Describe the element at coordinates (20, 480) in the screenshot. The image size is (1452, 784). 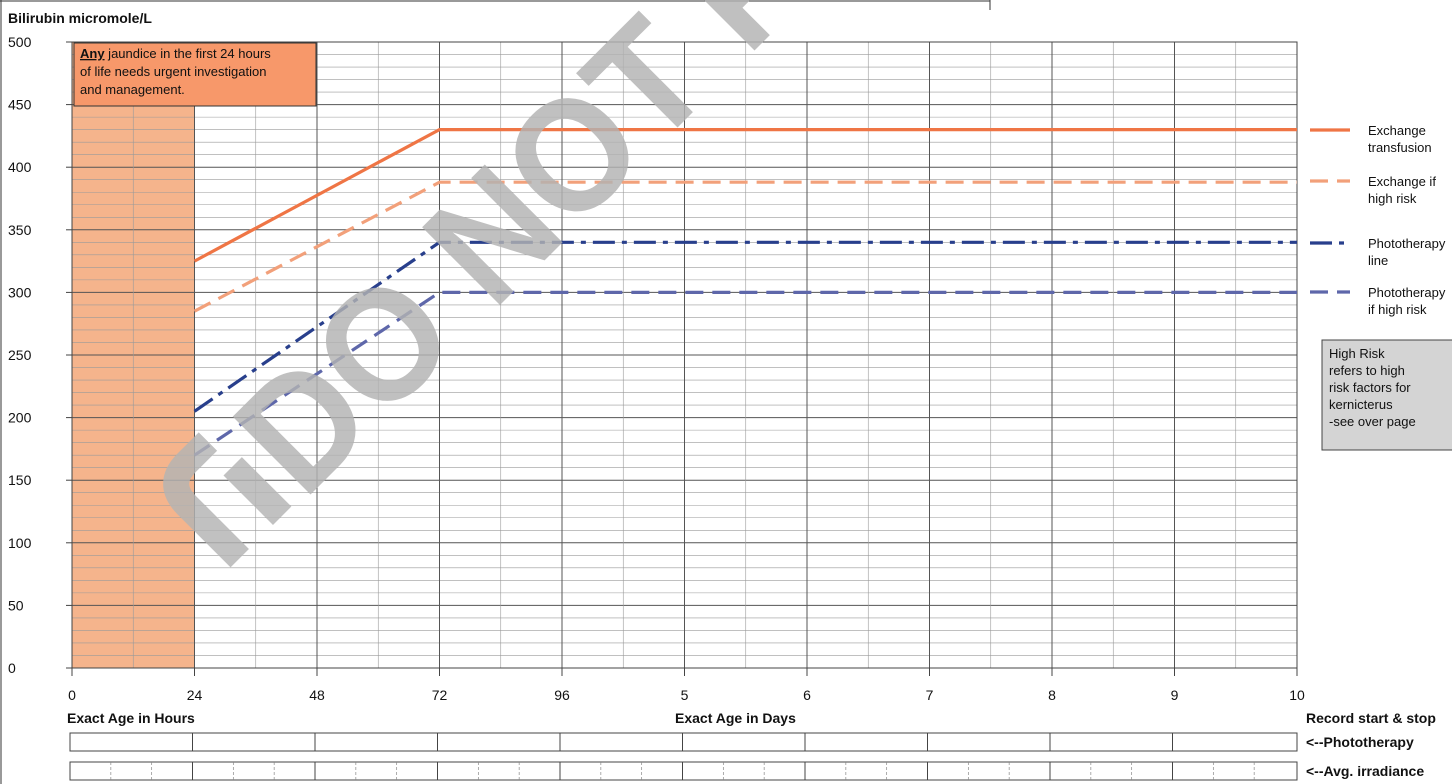
I see `y-tick-label: 150` at that location.